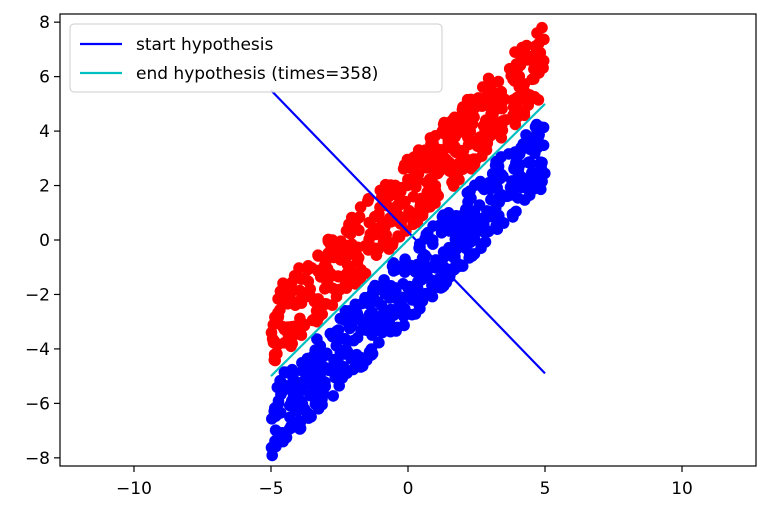  I want to click on x-axis: −10 −5 0 5 10, so click(404, 482).